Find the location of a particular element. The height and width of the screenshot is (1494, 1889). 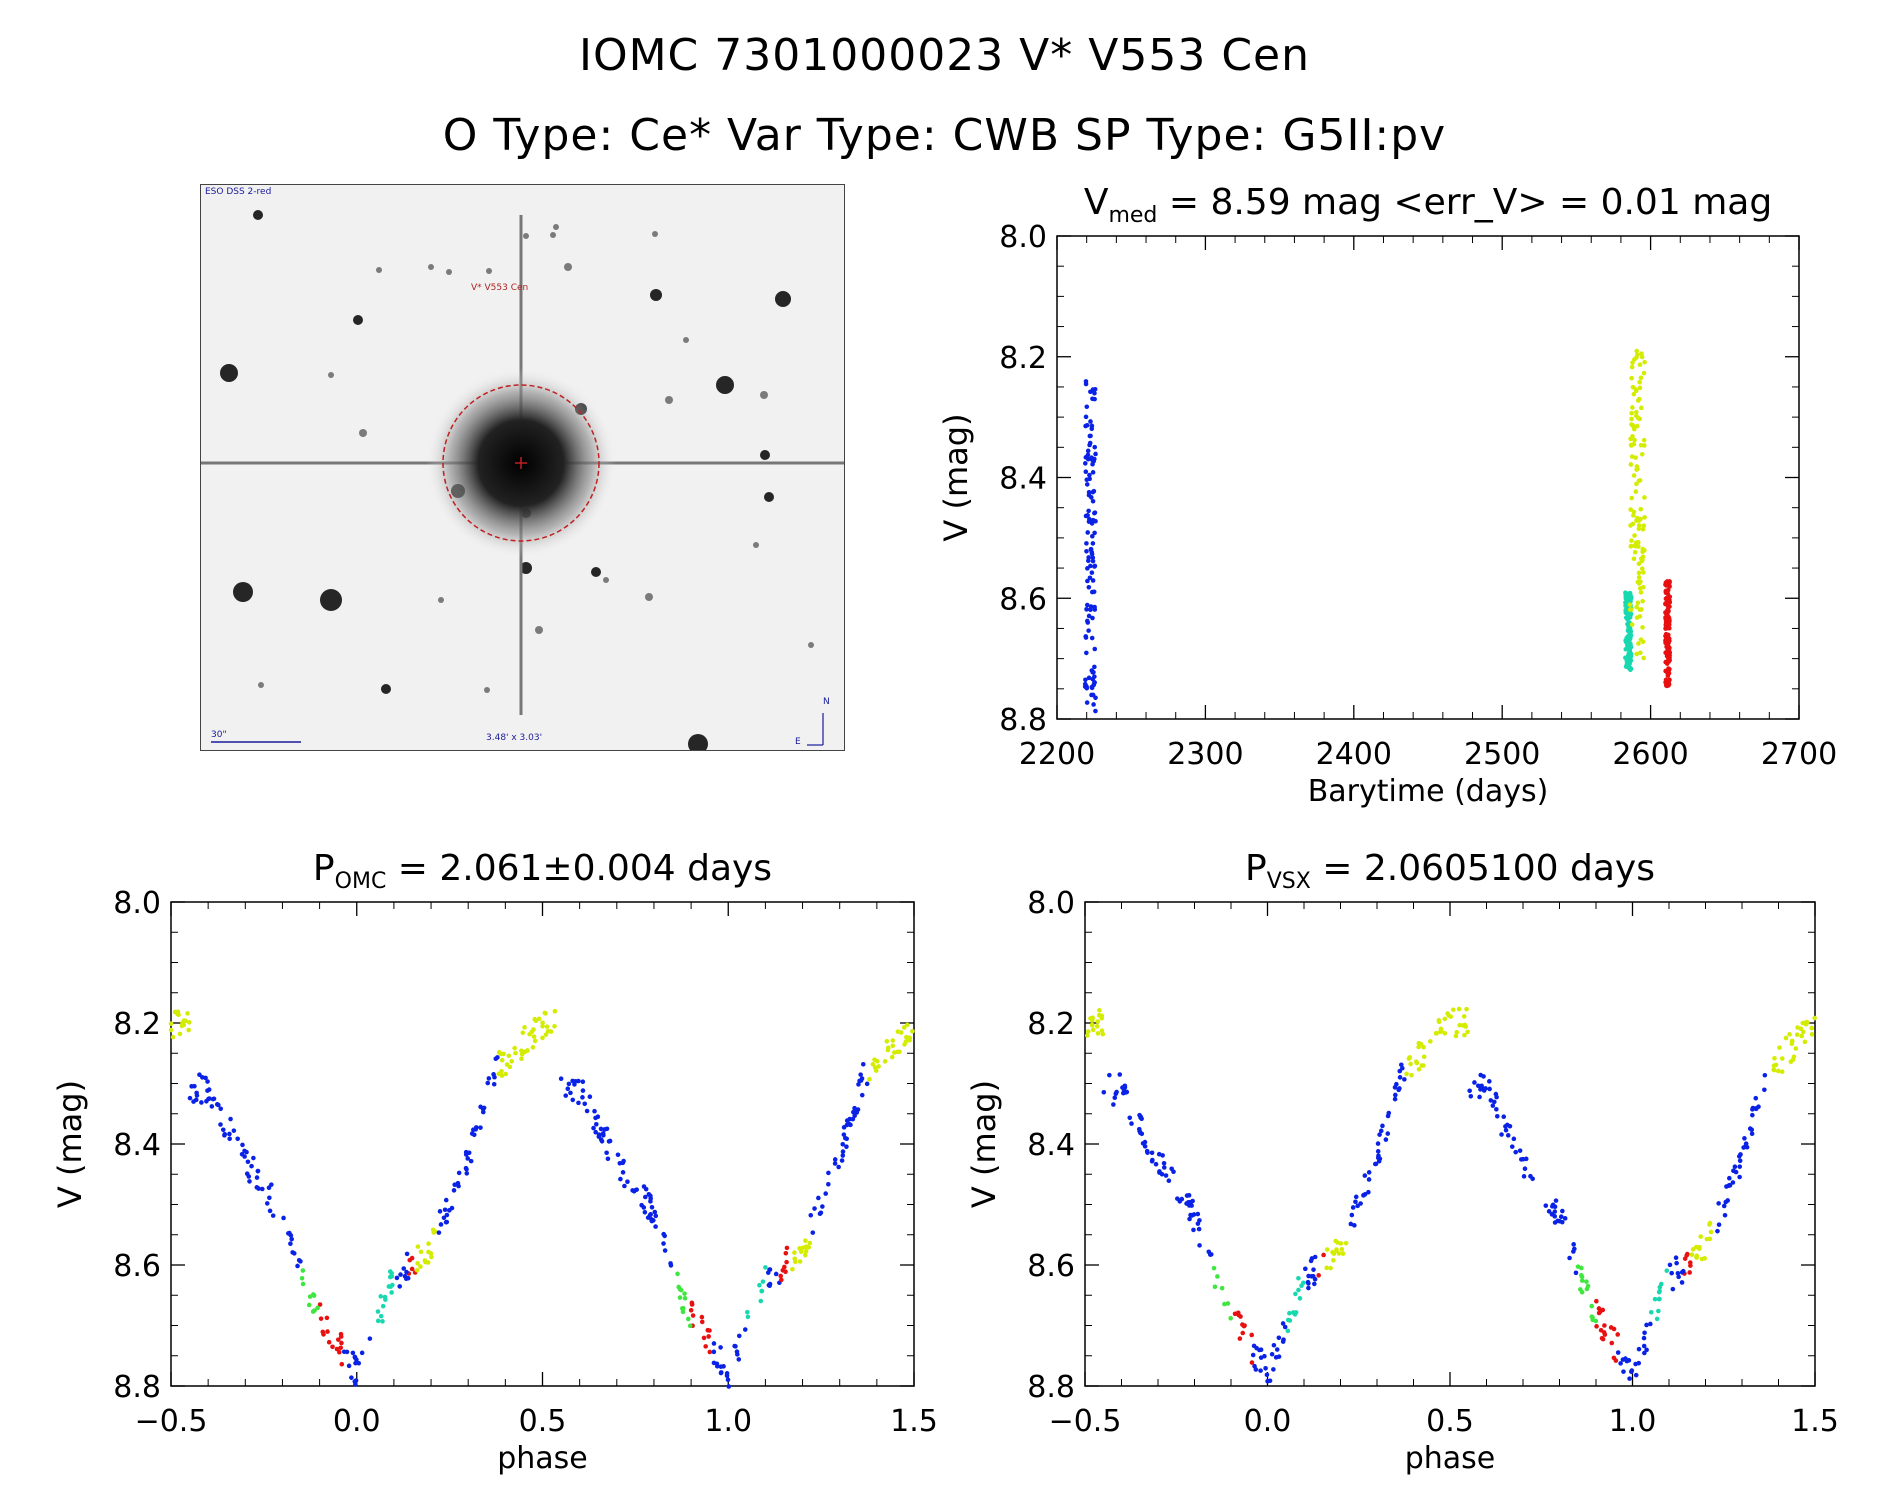

east-label: E is located at coordinates (798, 742).